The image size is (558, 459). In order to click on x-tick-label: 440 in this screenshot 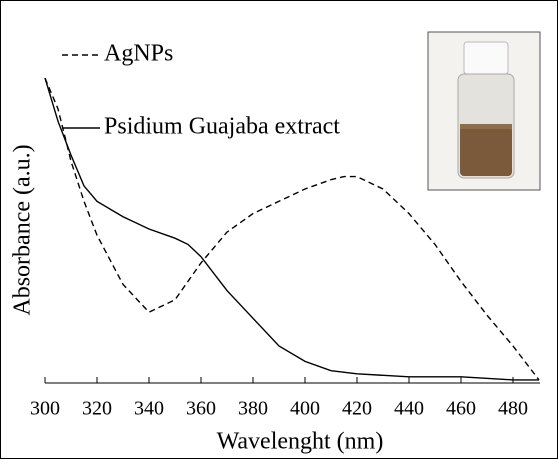, I will do `click(409, 409)`.